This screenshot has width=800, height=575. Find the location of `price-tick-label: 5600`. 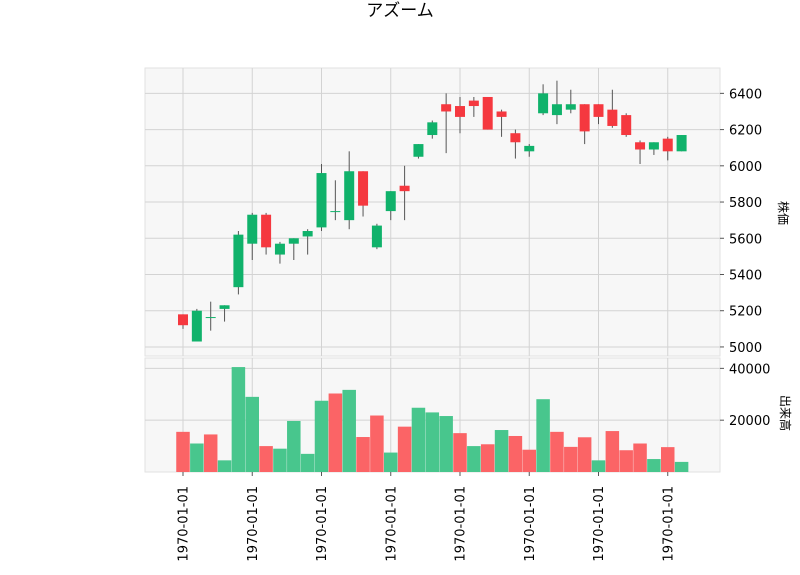

price-tick-label: 5600 is located at coordinates (745, 239).